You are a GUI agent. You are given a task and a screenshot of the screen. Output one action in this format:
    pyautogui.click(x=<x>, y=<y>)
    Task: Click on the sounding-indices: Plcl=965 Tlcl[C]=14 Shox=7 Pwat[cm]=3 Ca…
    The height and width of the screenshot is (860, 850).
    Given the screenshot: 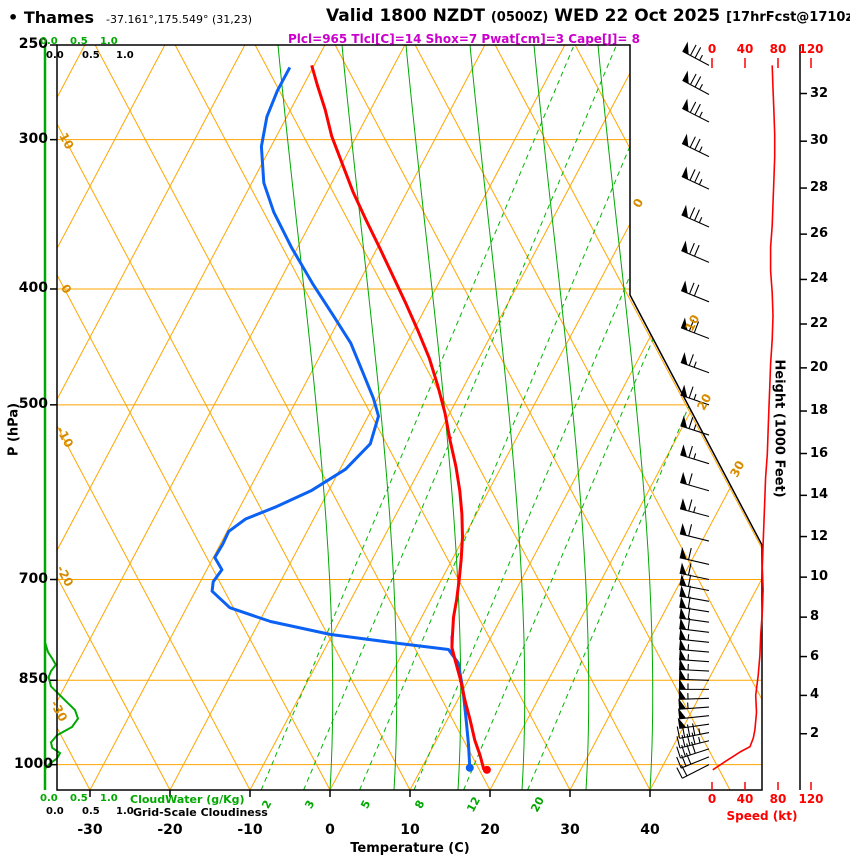 What is the action you would take?
    pyautogui.click(x=464, y=39)
    